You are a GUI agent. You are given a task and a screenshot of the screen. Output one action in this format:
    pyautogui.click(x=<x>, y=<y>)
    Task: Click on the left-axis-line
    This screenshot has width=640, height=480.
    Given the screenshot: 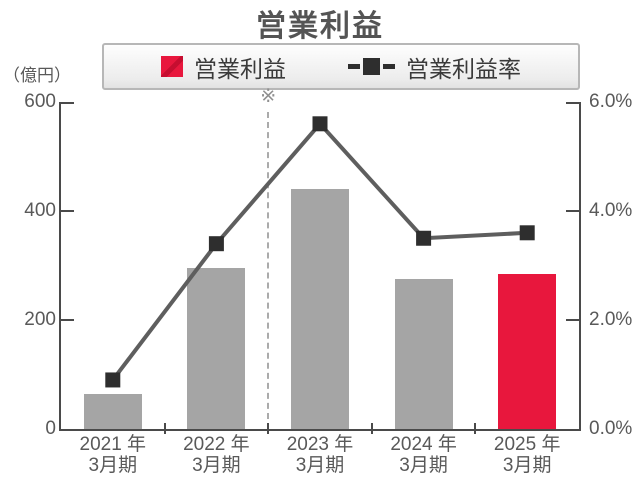 What is the action you would take?
    pyautogui.click(x=60, y=266)
    